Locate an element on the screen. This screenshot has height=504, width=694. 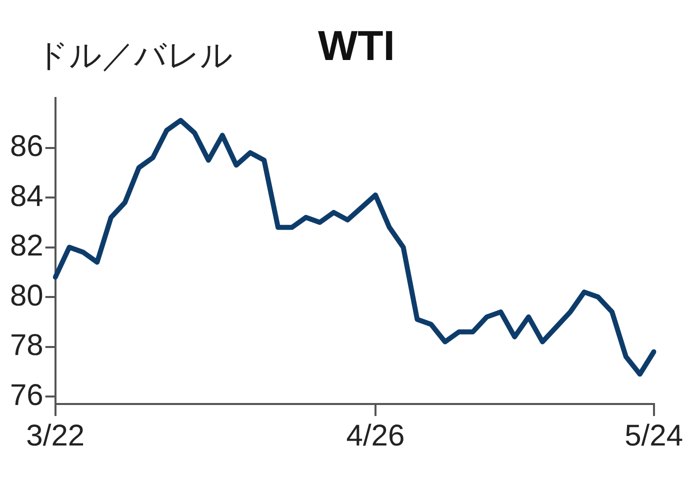
y-tick-label: 86 is located at coordinates (27, 147).